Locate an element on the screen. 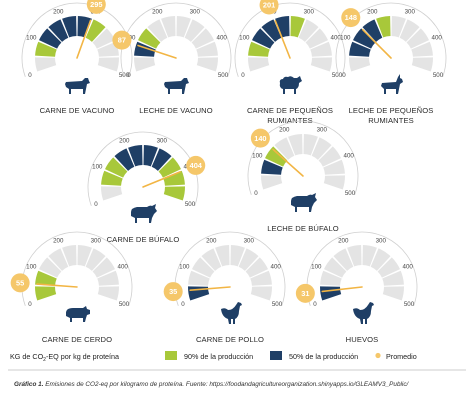 The width and height of the screenshot is (474, 404). gauge-label: LECHE DE BÚFALO is located at coordinates (303, 228).